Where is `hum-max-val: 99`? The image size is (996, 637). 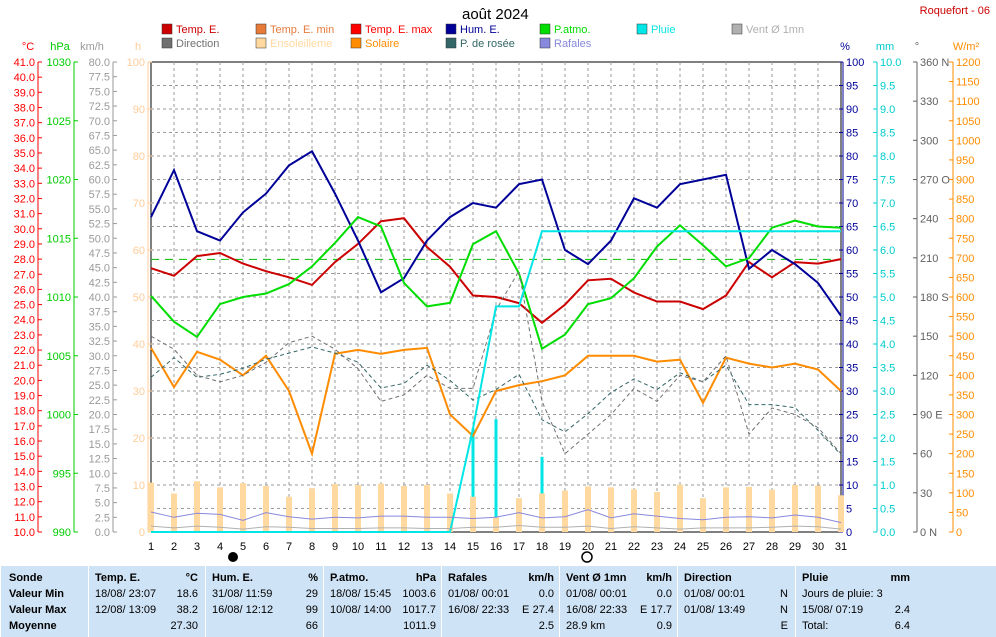 hum-max-val: 99 is located at coordinates (311, 610).